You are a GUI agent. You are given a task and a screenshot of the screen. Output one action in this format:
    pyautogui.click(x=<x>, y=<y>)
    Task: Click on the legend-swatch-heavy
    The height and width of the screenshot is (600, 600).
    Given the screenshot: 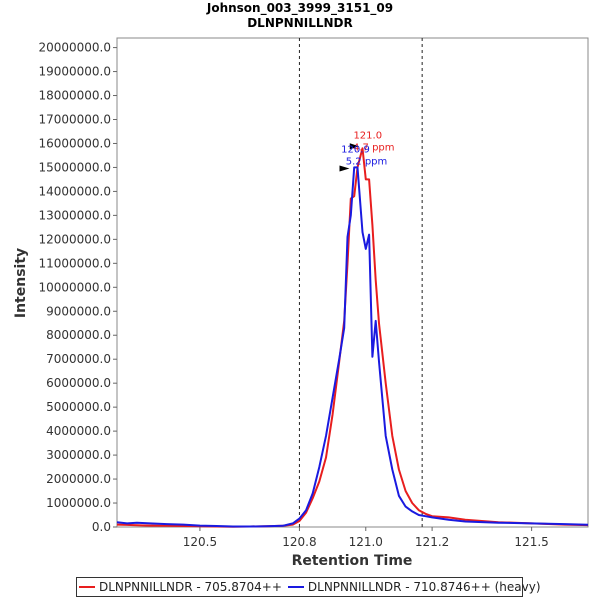 What is the action you would take?
    pyautogui.click(x=295, y=587)
    